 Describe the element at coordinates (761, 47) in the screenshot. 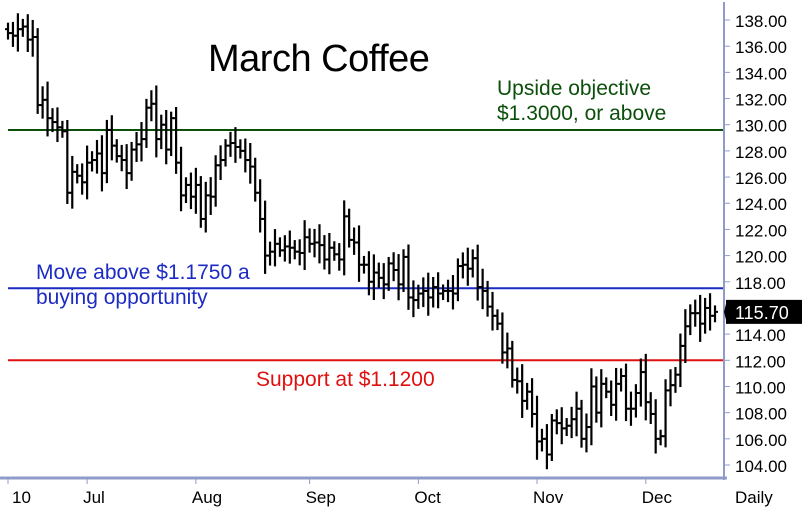

I see `y-tick-label: 136.00` at that location.